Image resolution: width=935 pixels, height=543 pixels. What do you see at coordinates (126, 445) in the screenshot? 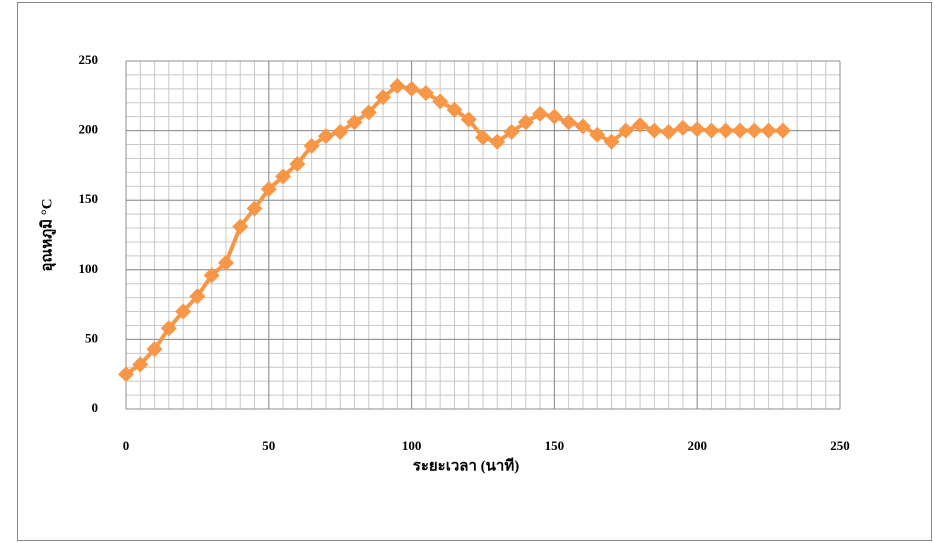
I see `x-tick-label: 0` at bounding box center [126, 445].